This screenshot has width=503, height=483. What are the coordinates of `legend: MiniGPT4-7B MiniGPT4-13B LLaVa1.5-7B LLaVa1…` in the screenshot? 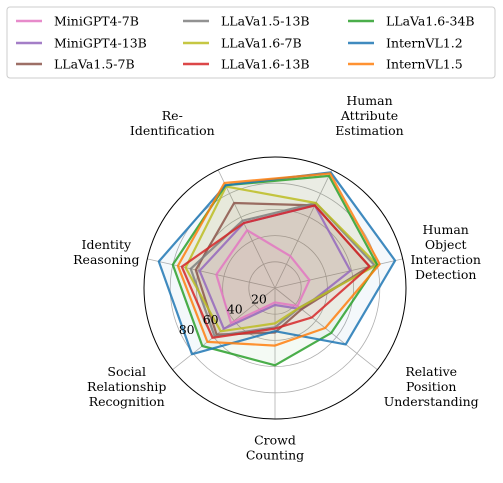 It's located at (251, 42).